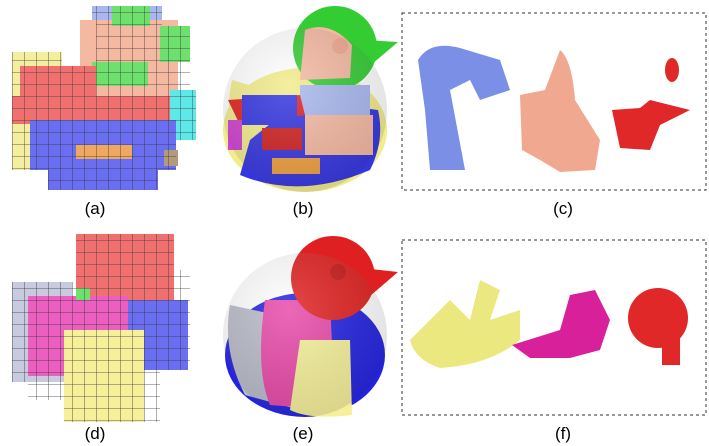  Describe the element at coordinates (104, 98) in the screenshot. I see `voxel-duck-a` at that location.